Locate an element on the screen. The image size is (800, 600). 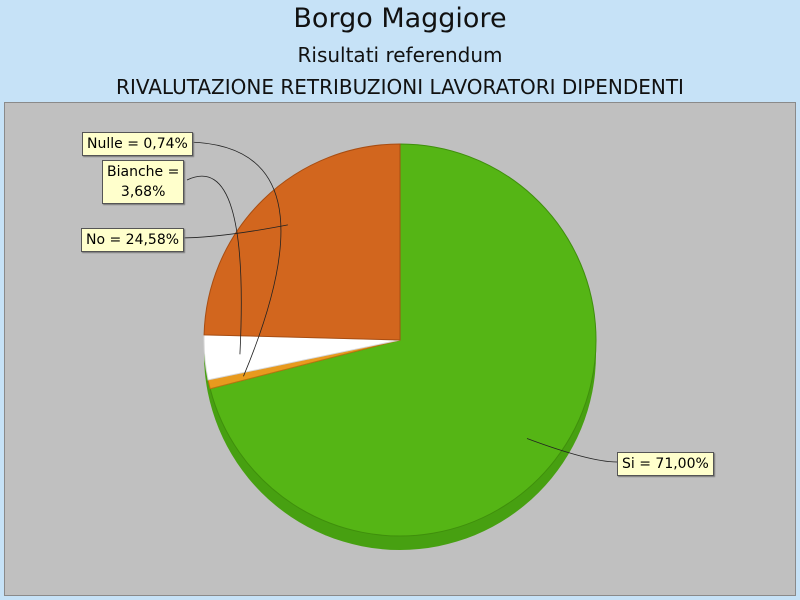
slice-label-bianche-line1: Bianche = is located at coordinates (143, 172).